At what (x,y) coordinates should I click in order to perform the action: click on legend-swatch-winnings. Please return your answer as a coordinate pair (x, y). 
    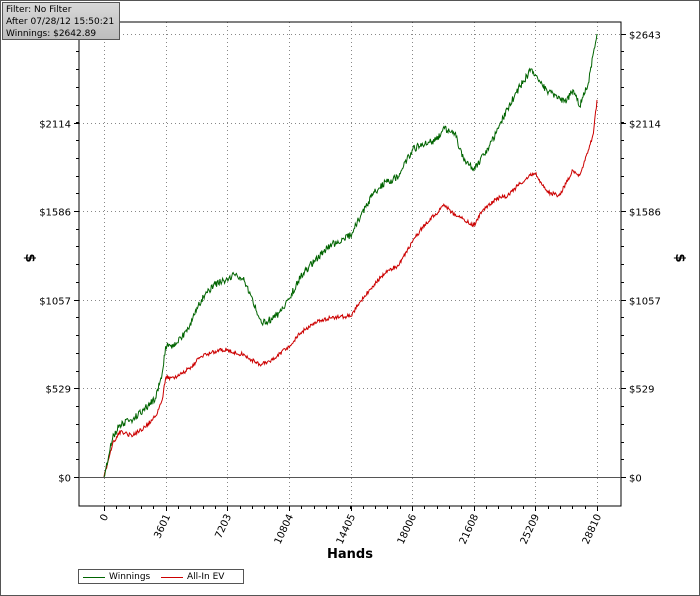
    Looking at the image, I should click on (94, 577).